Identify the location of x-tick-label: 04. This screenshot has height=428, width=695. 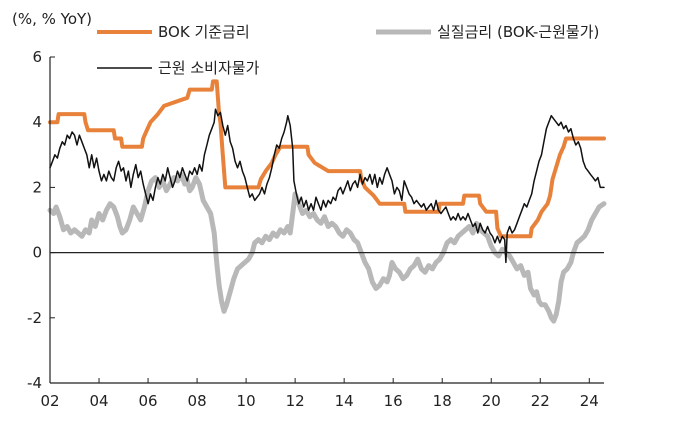
(98, 401).